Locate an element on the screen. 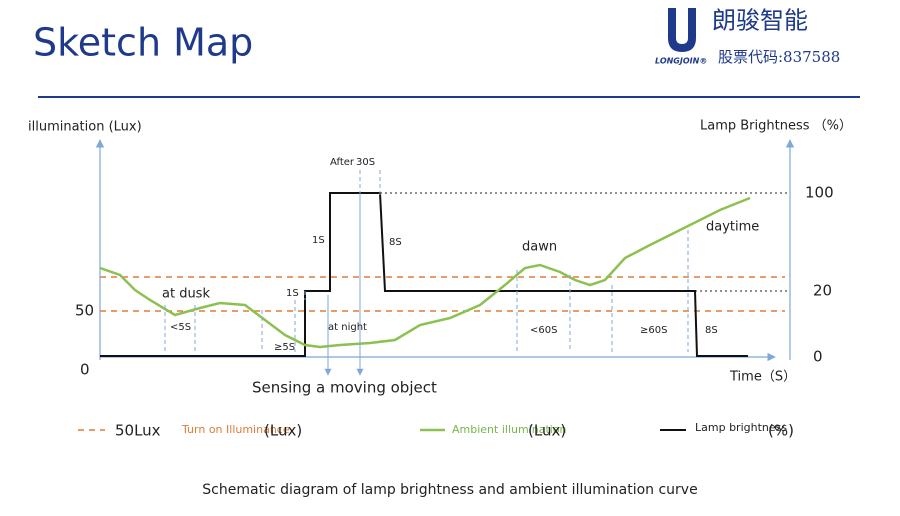 The image size is (900, 516). note: <60S is located at coordinates (543, 330).